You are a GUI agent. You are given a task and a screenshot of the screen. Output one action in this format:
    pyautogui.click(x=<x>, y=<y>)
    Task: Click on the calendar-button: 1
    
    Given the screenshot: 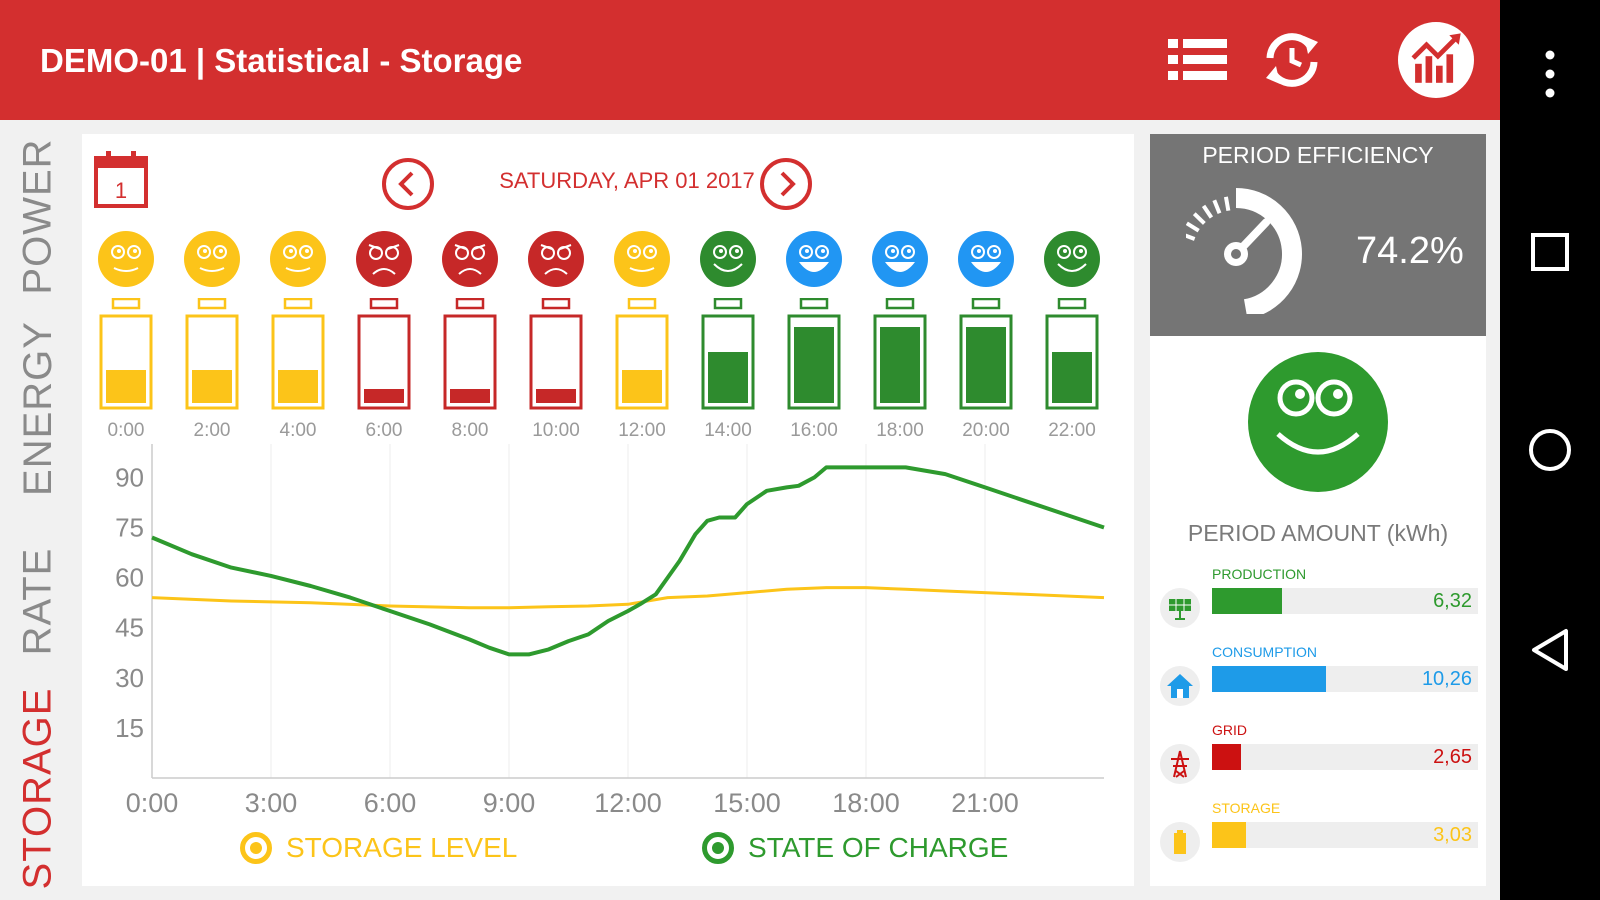 What is the action you would take?
    pyautogui.click(x=121, y=179)
    